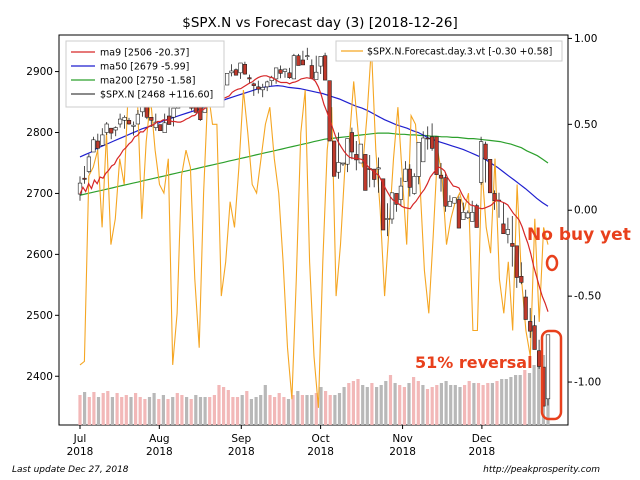  Describe the element at coordinates (402, 439) in the screenshot. I see `x-tick-label-month: Nov` at that location.